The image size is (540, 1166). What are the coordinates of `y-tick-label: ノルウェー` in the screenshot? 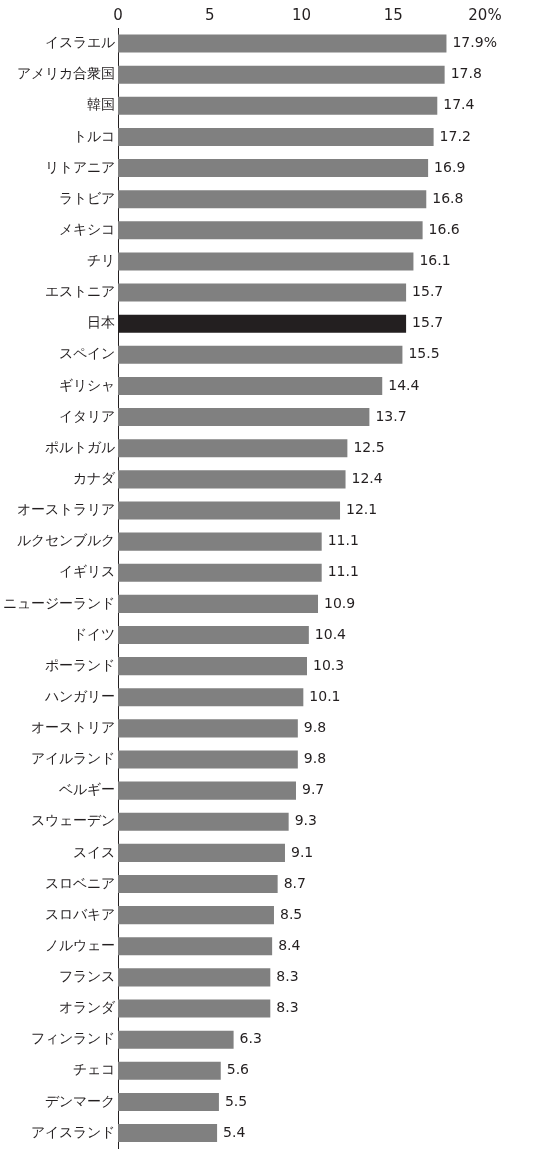 It's located at (80, 944).